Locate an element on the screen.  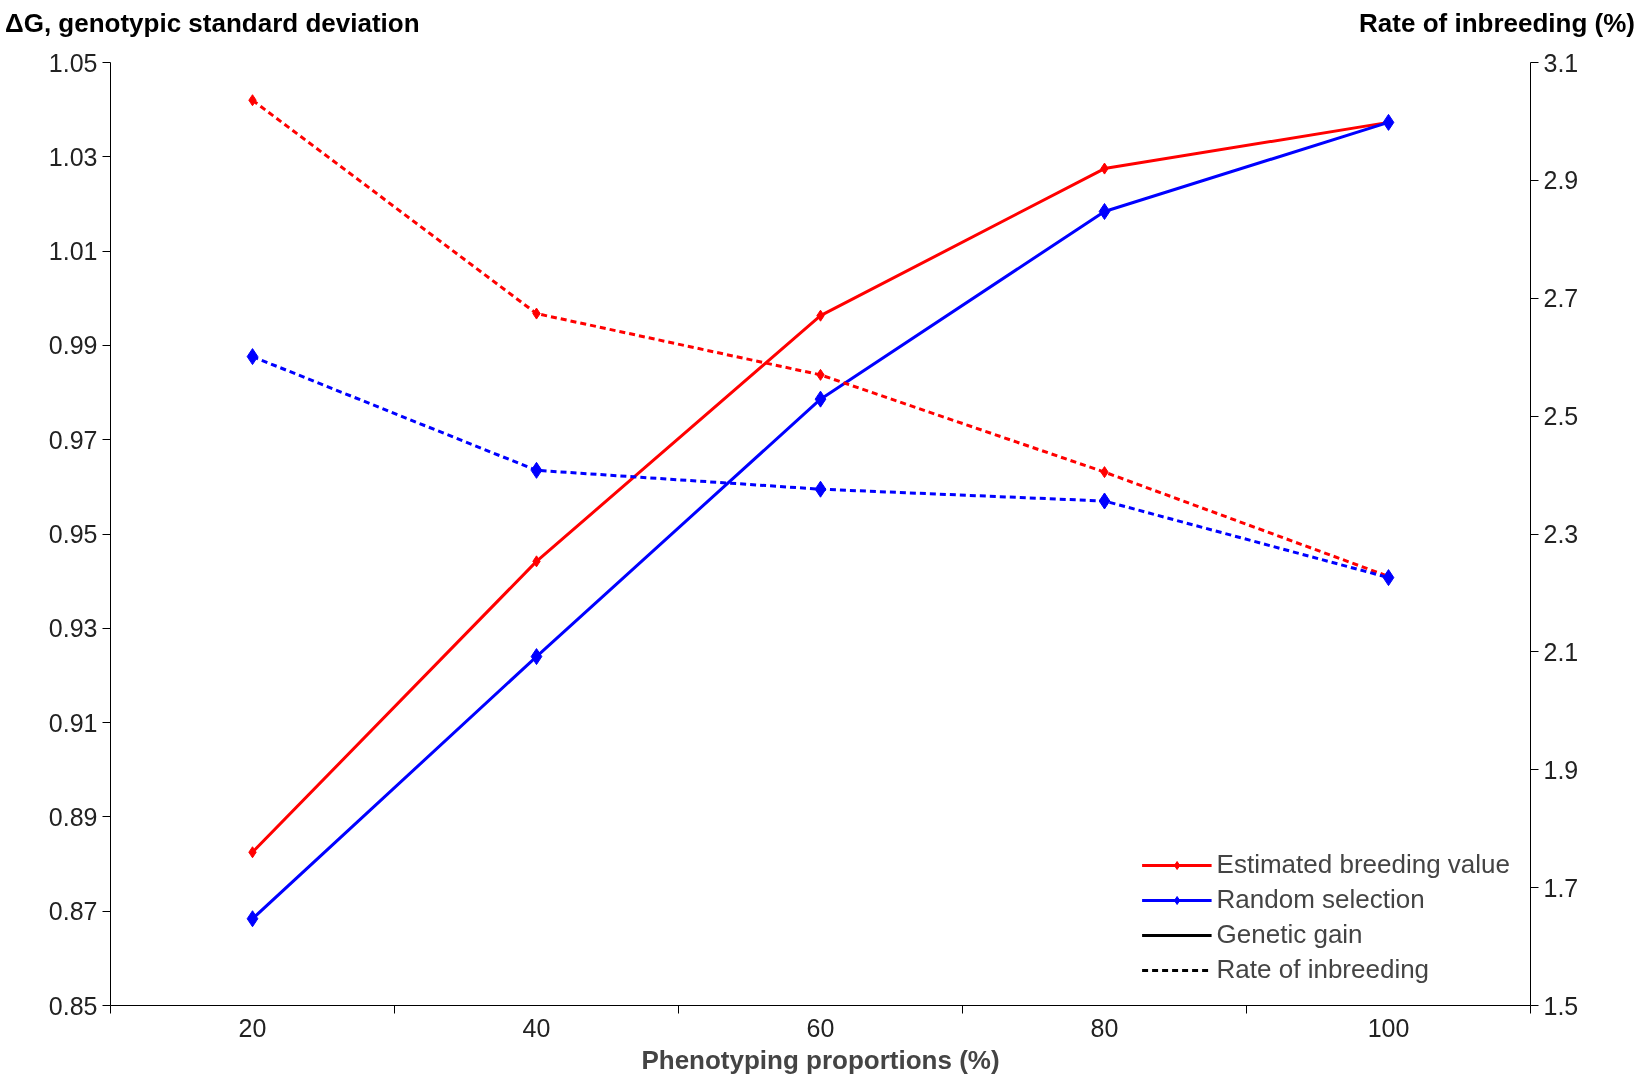
x-axis-title: Phenotyping proportions (%) is located at coordinates (820, 1059).